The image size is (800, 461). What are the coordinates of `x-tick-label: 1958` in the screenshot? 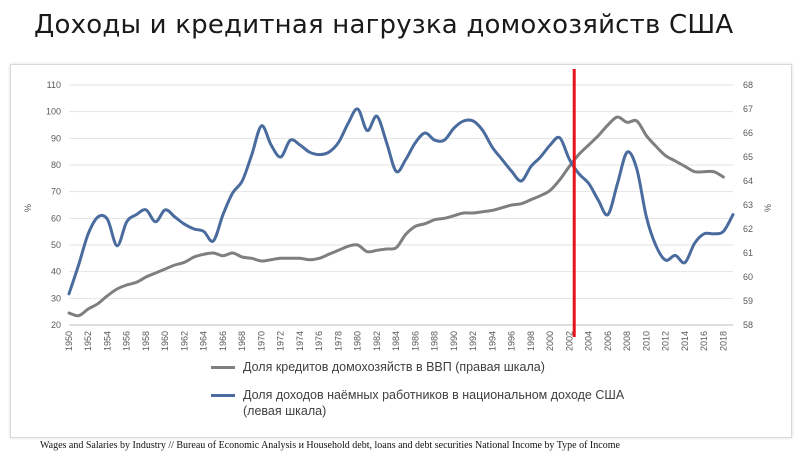 It's located at (146, 341).